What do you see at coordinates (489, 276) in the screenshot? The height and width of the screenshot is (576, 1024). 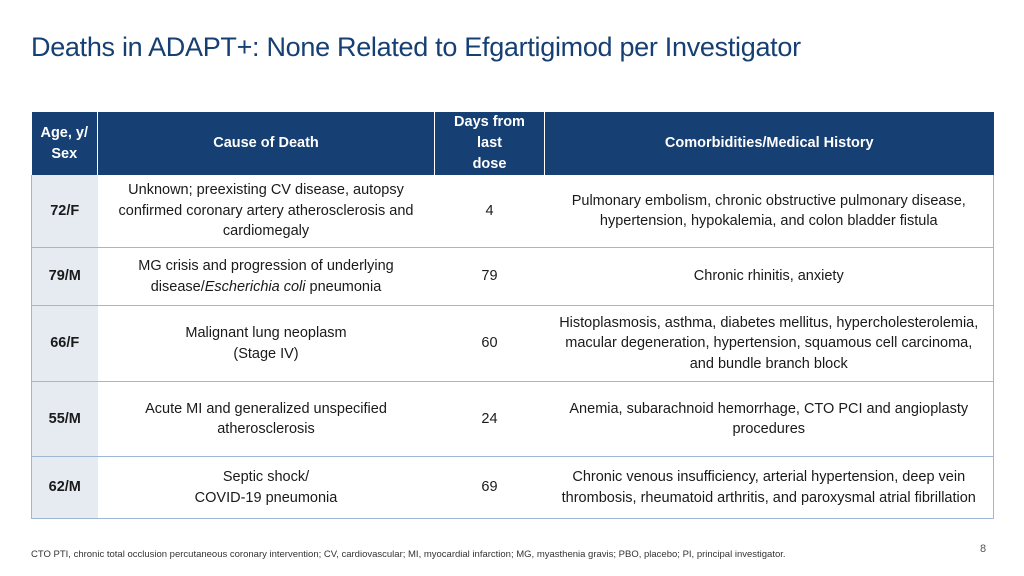 I see `days-cell: 79` at bounding box center [489, 276].